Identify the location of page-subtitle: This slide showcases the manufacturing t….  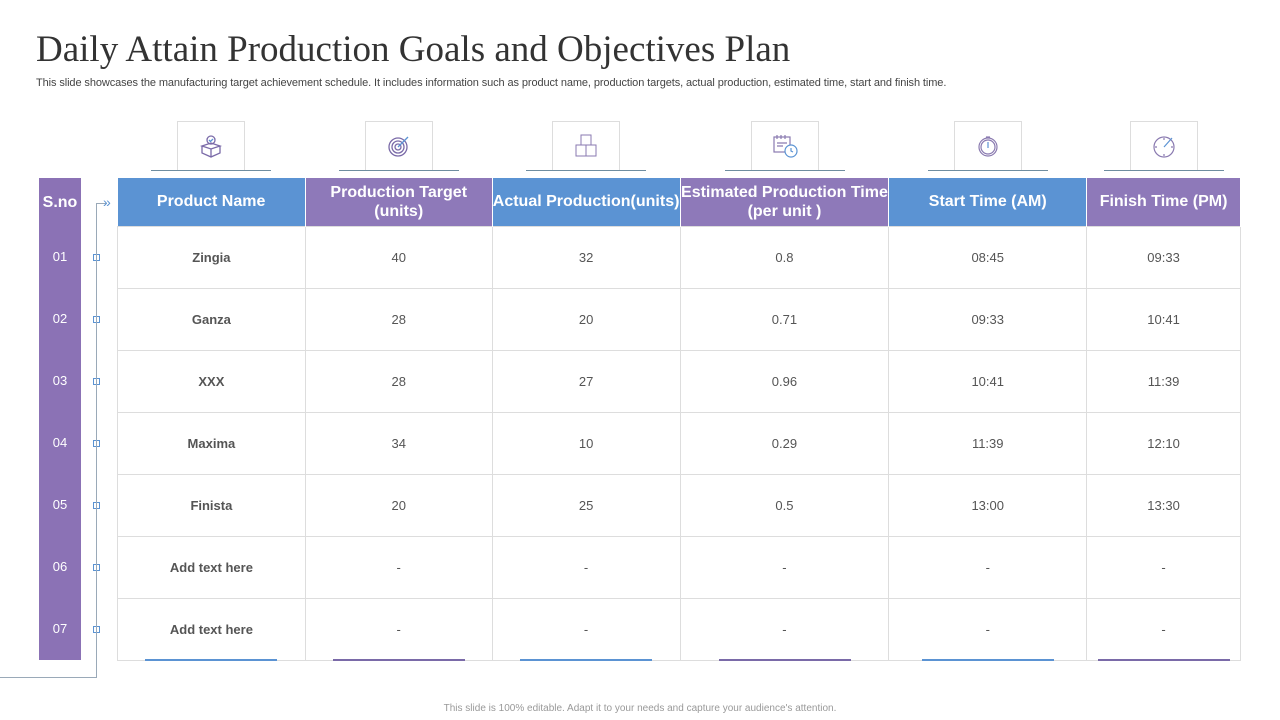
(491, 83).